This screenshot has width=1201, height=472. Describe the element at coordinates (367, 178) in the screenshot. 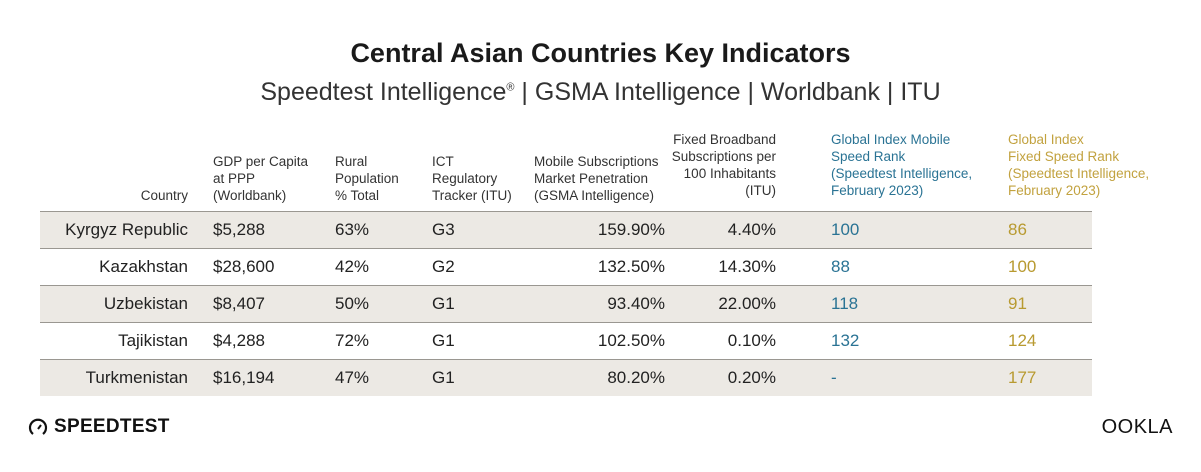

I see `header-rural: Rural Population % Total` at that location.